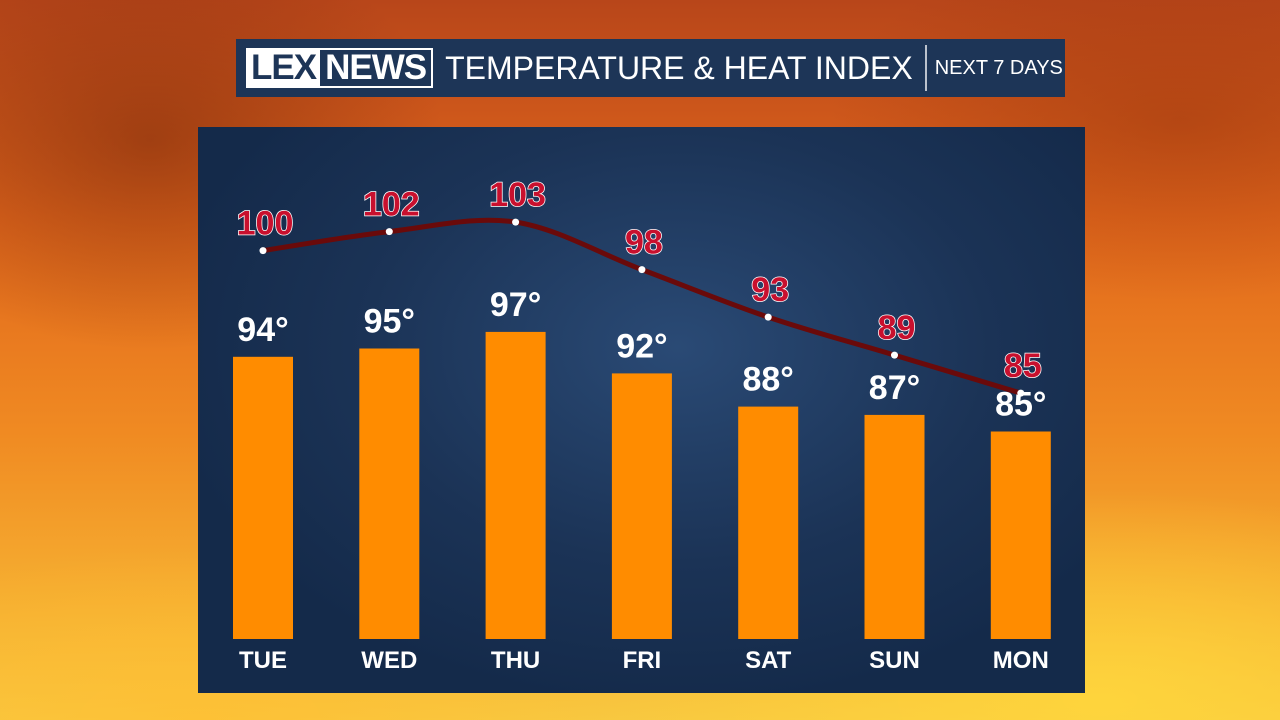 The height and width of the screenshot is (720, 1280). Describe the element at coordinates (263, 497) in the screenshot. I see `temperature-bar-tue` at that location.